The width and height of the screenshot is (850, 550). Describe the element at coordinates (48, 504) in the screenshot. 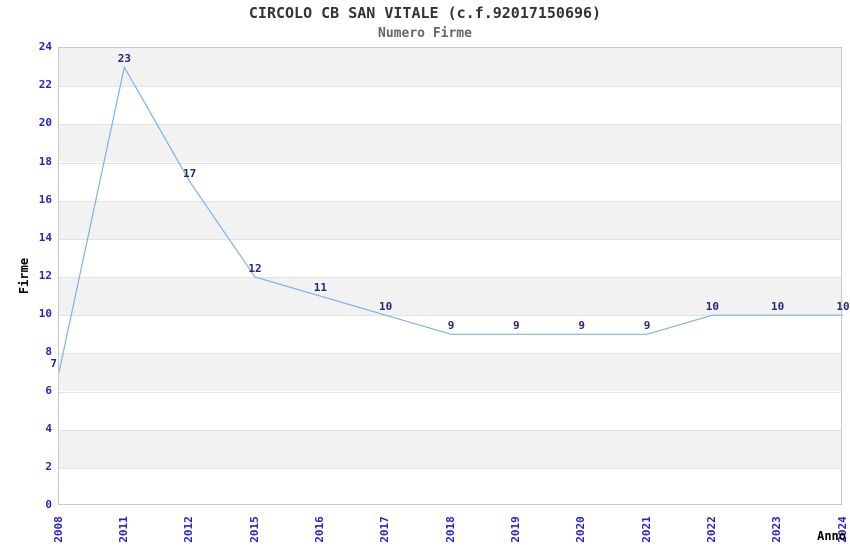

I see `y-tick-label: 0` at that location.